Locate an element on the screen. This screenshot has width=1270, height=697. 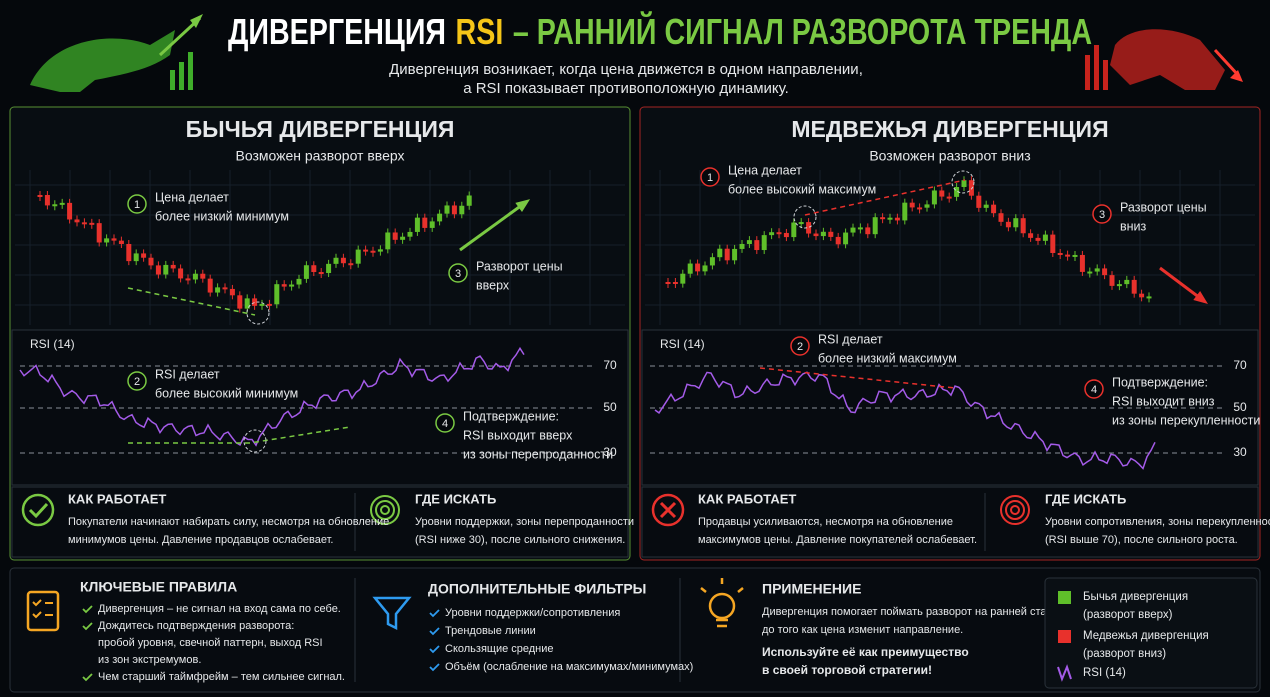
icon-clipboard-lines is located at coordinates (42, 609).